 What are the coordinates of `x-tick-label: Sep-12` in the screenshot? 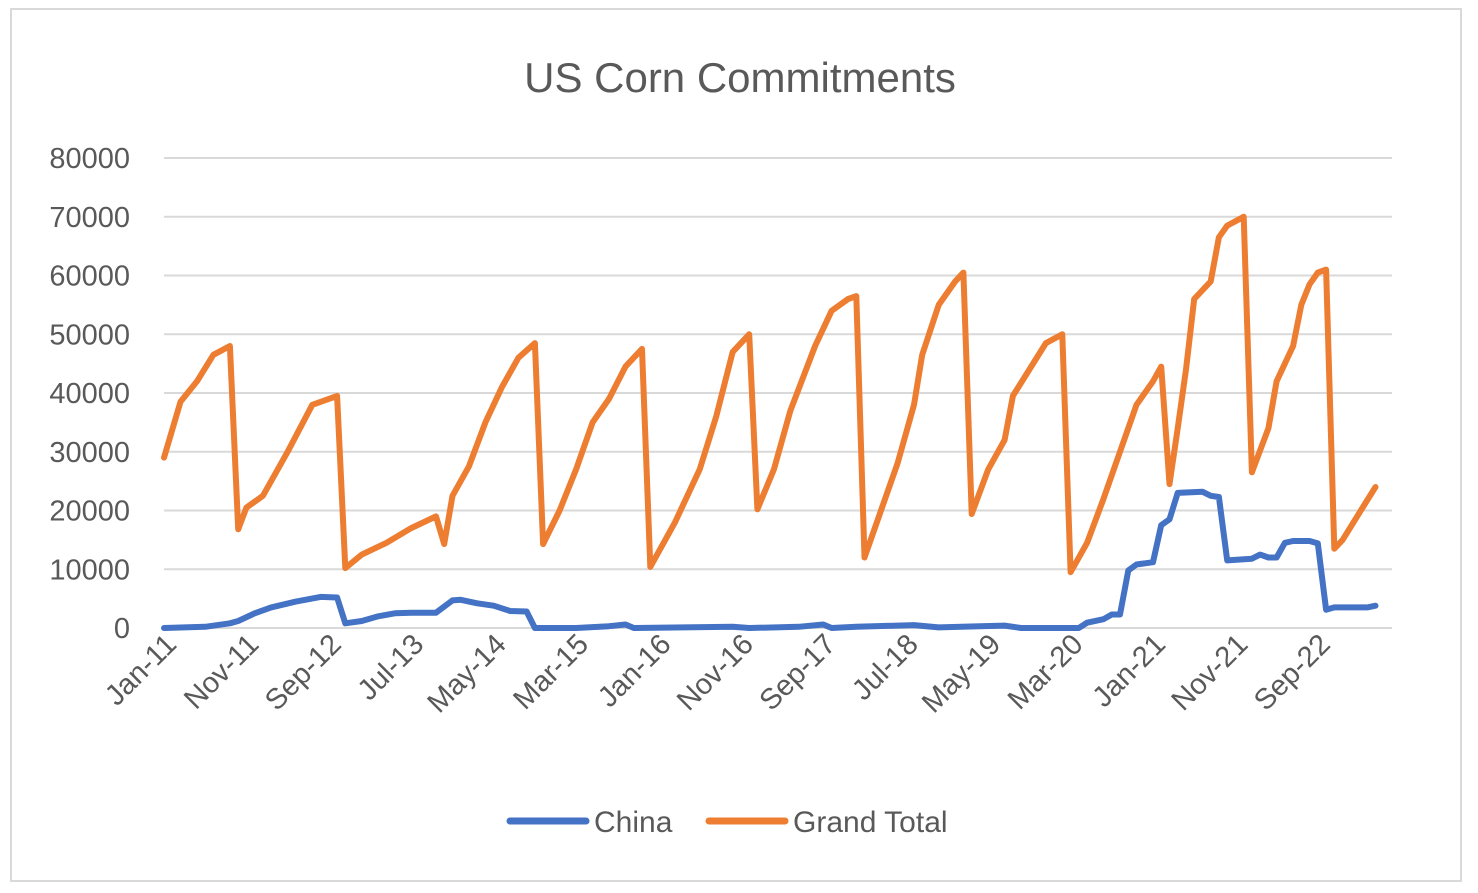 It's located at (303, 672).